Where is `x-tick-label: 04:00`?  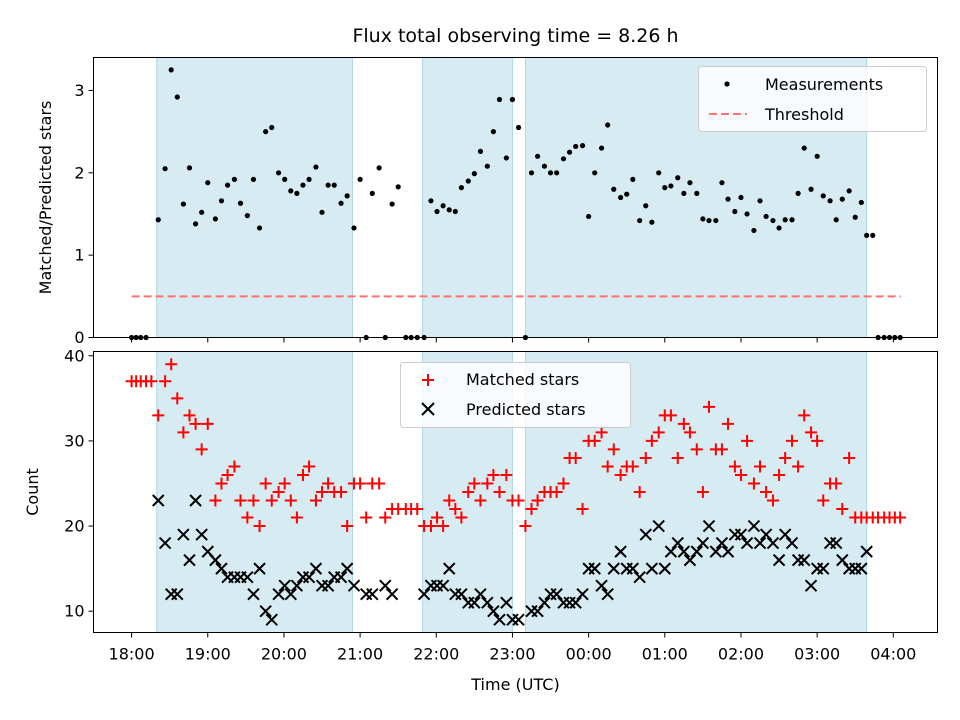
x-tick-label: 04:00 is located at coordinates (893, 654).